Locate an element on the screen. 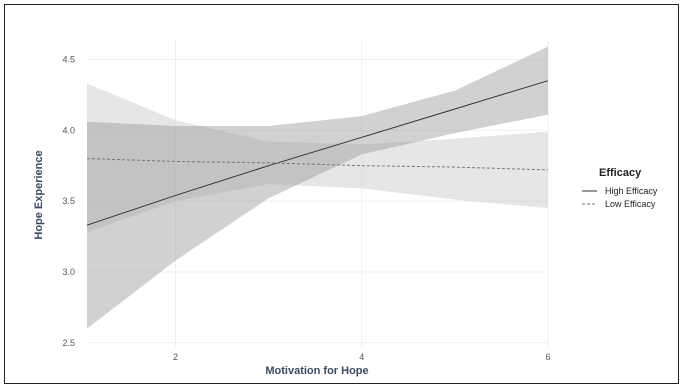  y-tick-label: 3.5 is located at coordinates (68, 201).